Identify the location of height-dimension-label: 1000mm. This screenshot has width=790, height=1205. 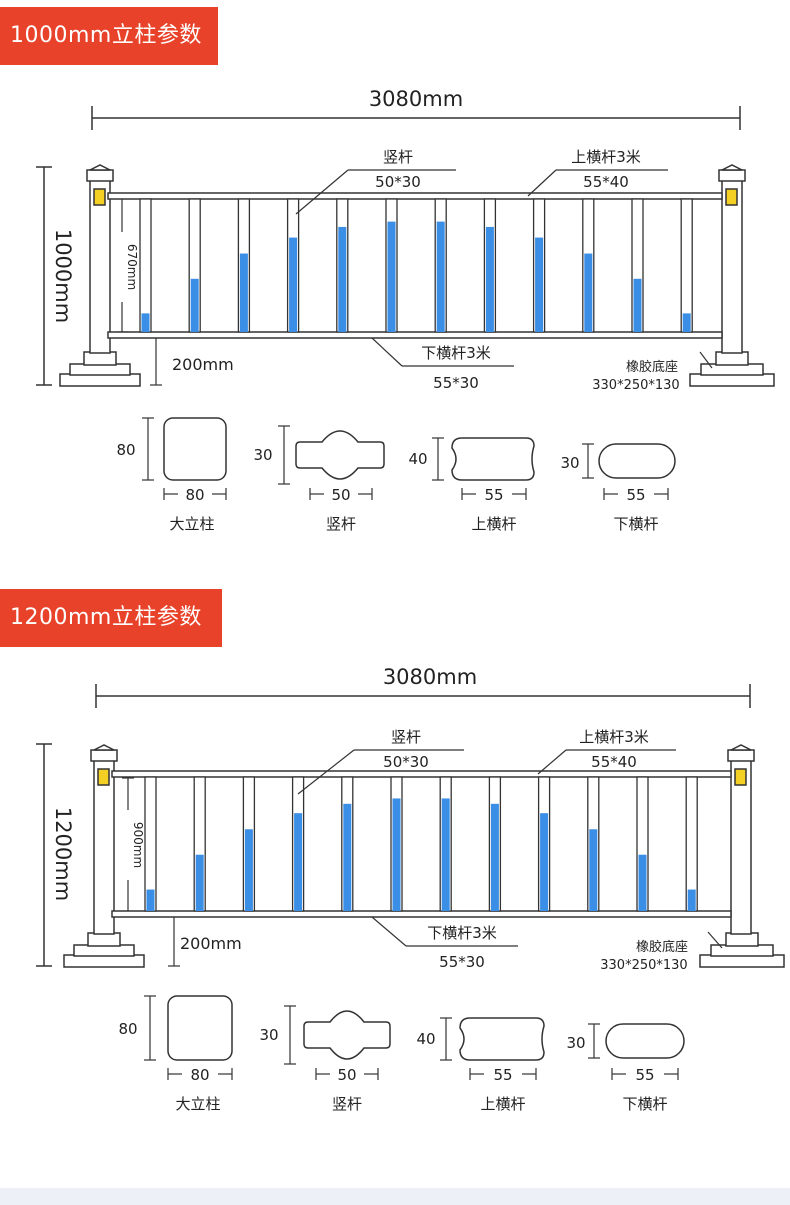
(63, 276).